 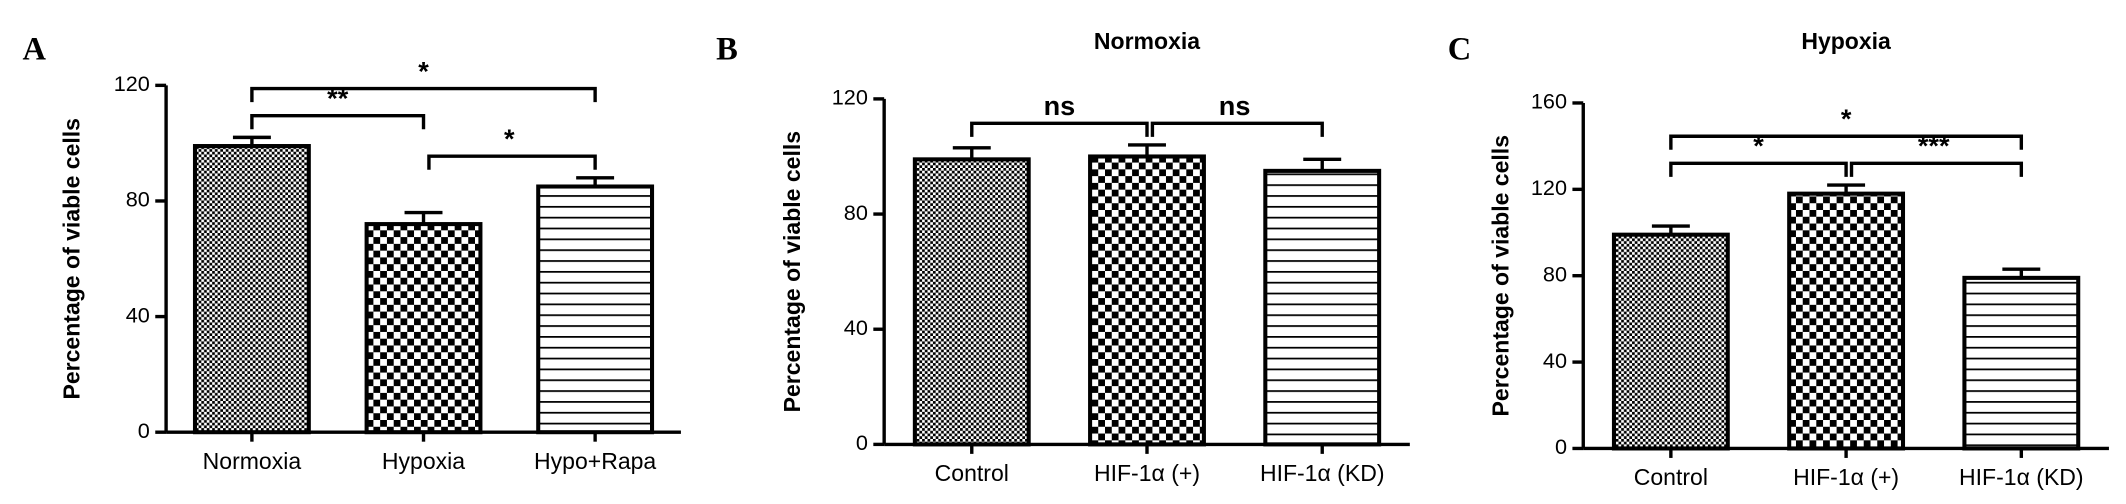 What do you see at coordinates (1846, 41) in the screenshot?
I see `chart-title: Hypoxia` at bounding box center [1846, 41].